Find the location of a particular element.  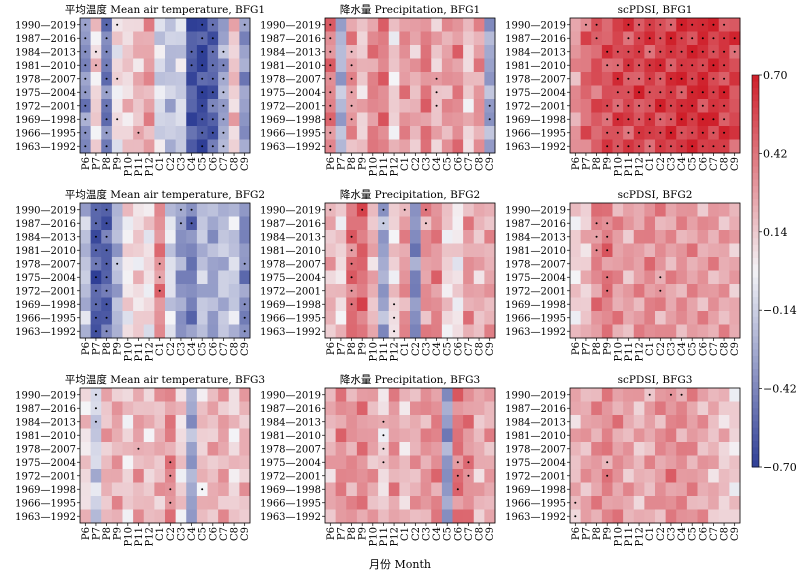

y-tick-label: 1966—1995 is located at coordinates (45, 318).